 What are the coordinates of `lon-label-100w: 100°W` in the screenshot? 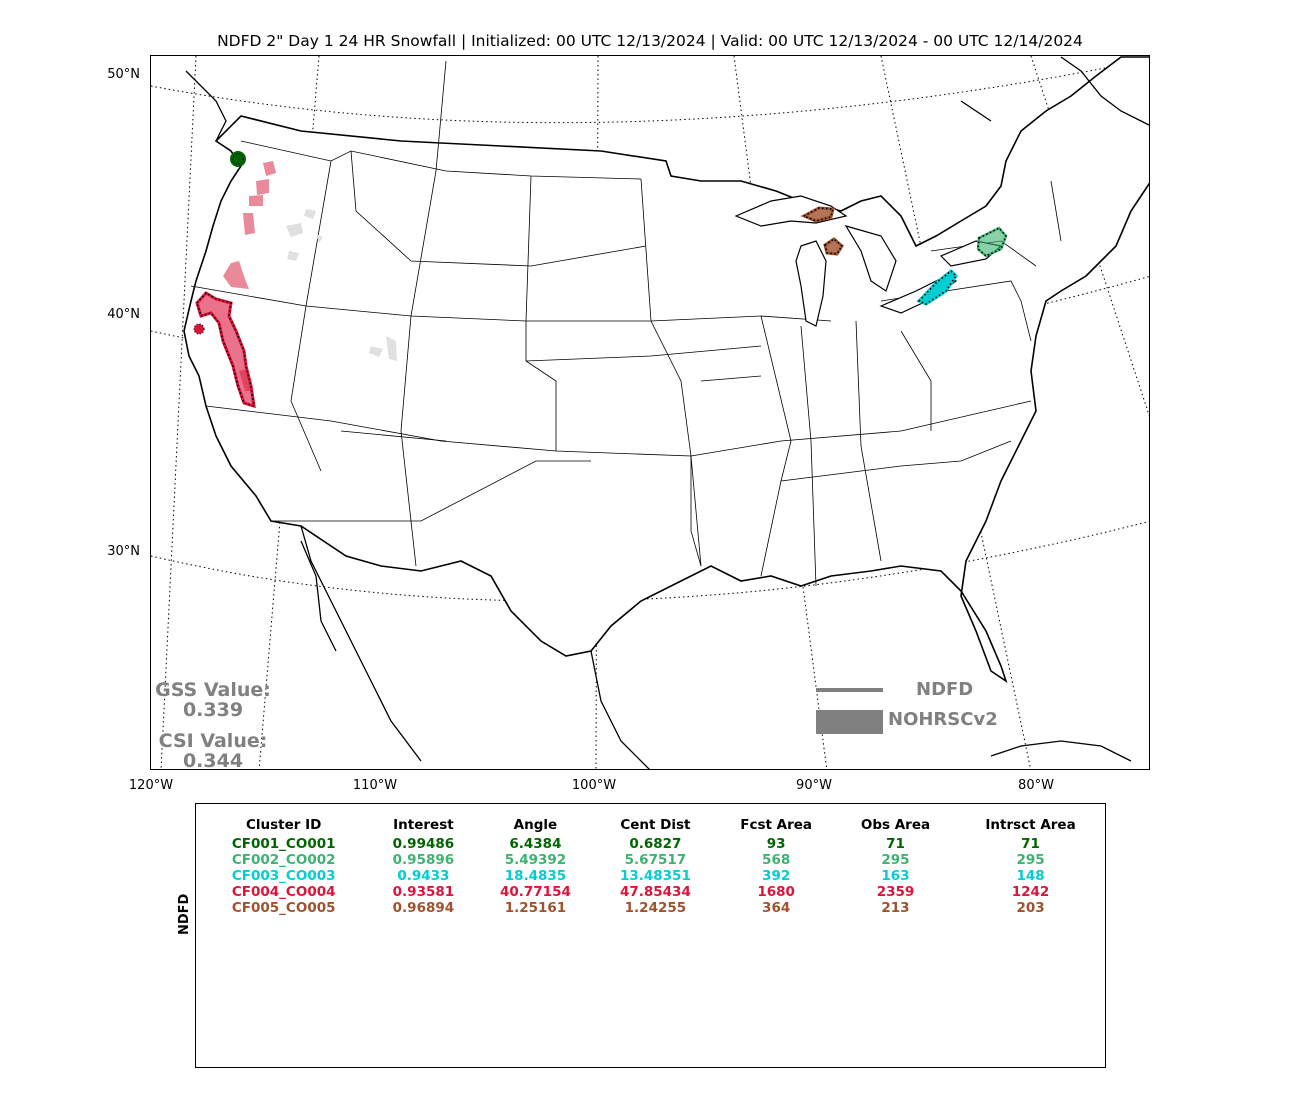 It's located at (594, 785).